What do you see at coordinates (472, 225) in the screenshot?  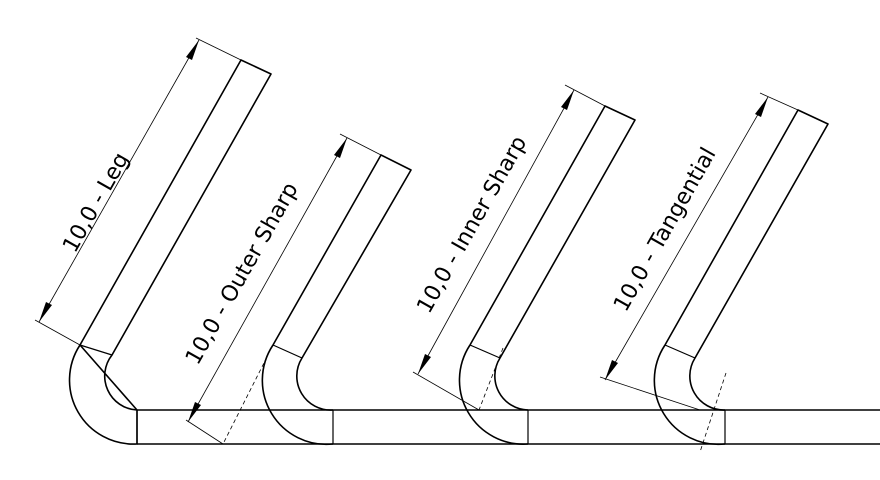 I see `dimension-label-inner-sharp: 10,0 - Inner Sharp` at bounding box center [472, 225].